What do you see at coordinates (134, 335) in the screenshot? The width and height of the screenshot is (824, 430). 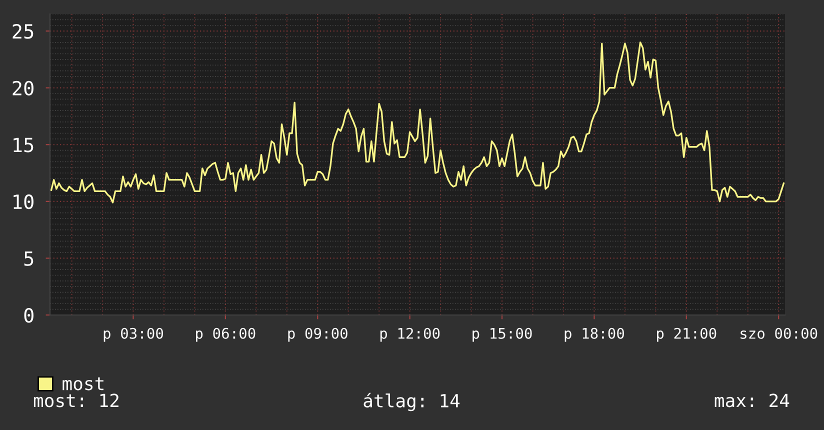 I see `x-tick-label: p 03:00` at bounding box center [134, 335].